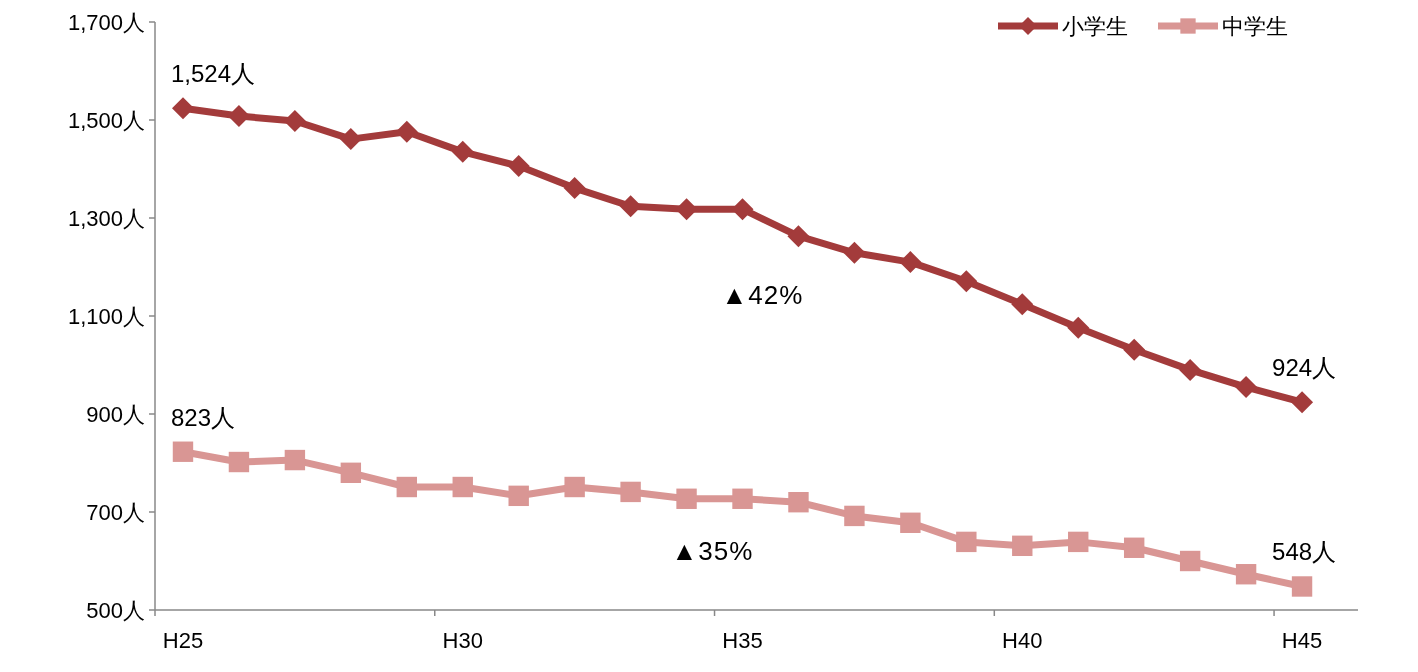 The height and width of the screenshot is (672, 1418). I want to click on legend-label: 中学生, so click(1255, 26).